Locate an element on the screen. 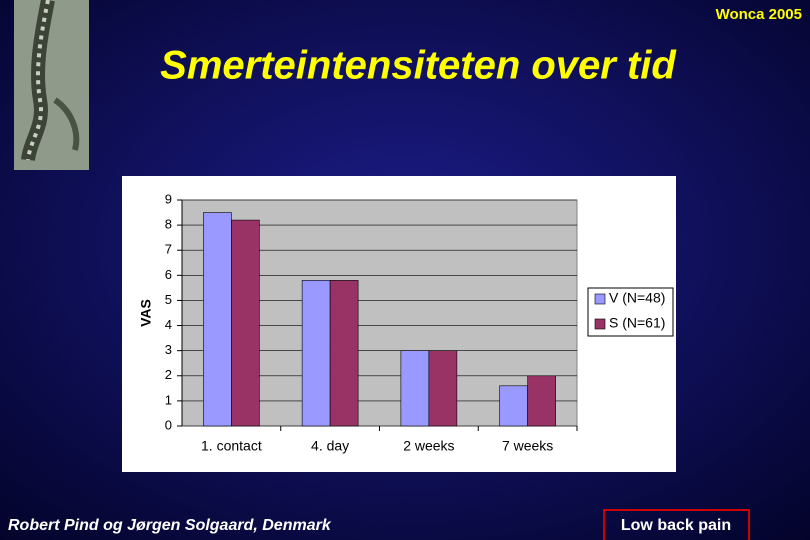  x-tick-label: 7 weeks is located at coordinates (527, 446).